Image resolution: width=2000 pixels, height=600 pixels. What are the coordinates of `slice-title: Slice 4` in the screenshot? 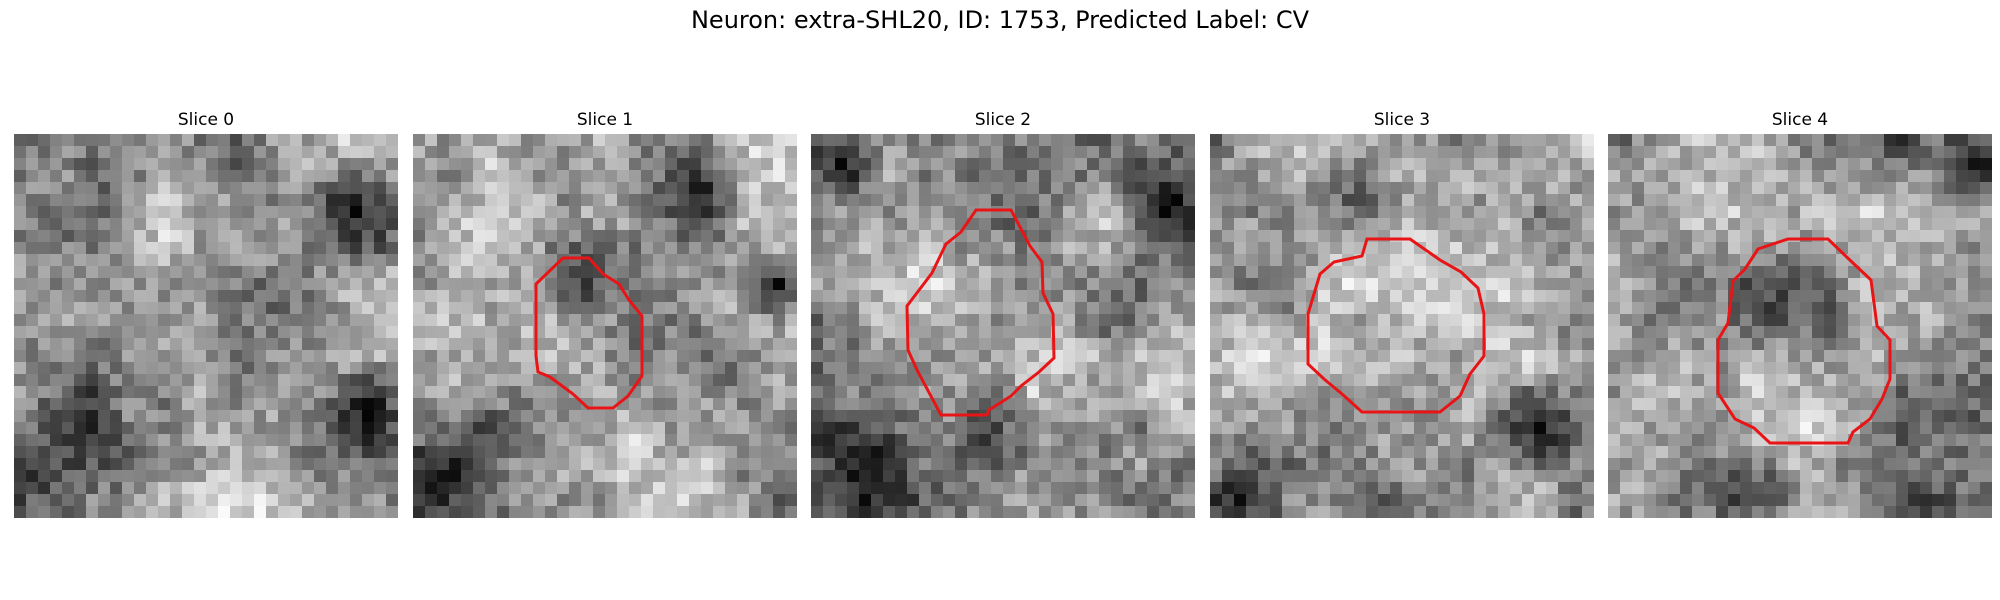 It's located at (1800, 120).